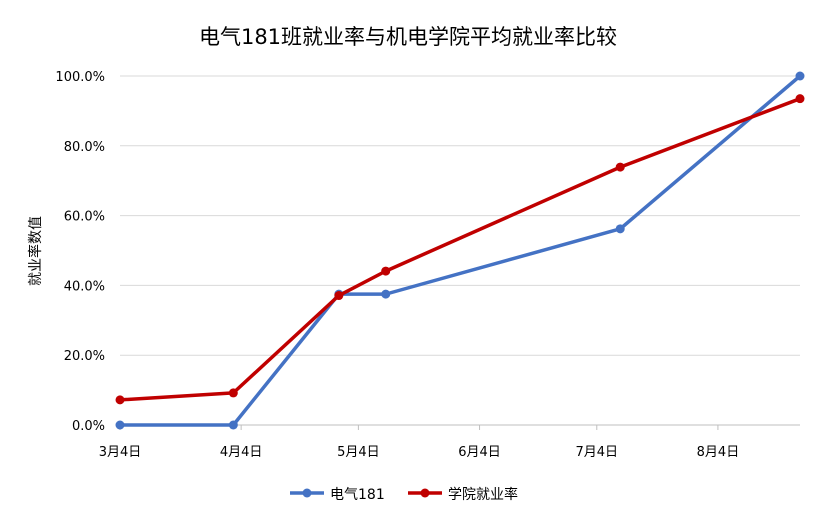  I want to click on x-tick-label: 5月4日, so click(358, 452).